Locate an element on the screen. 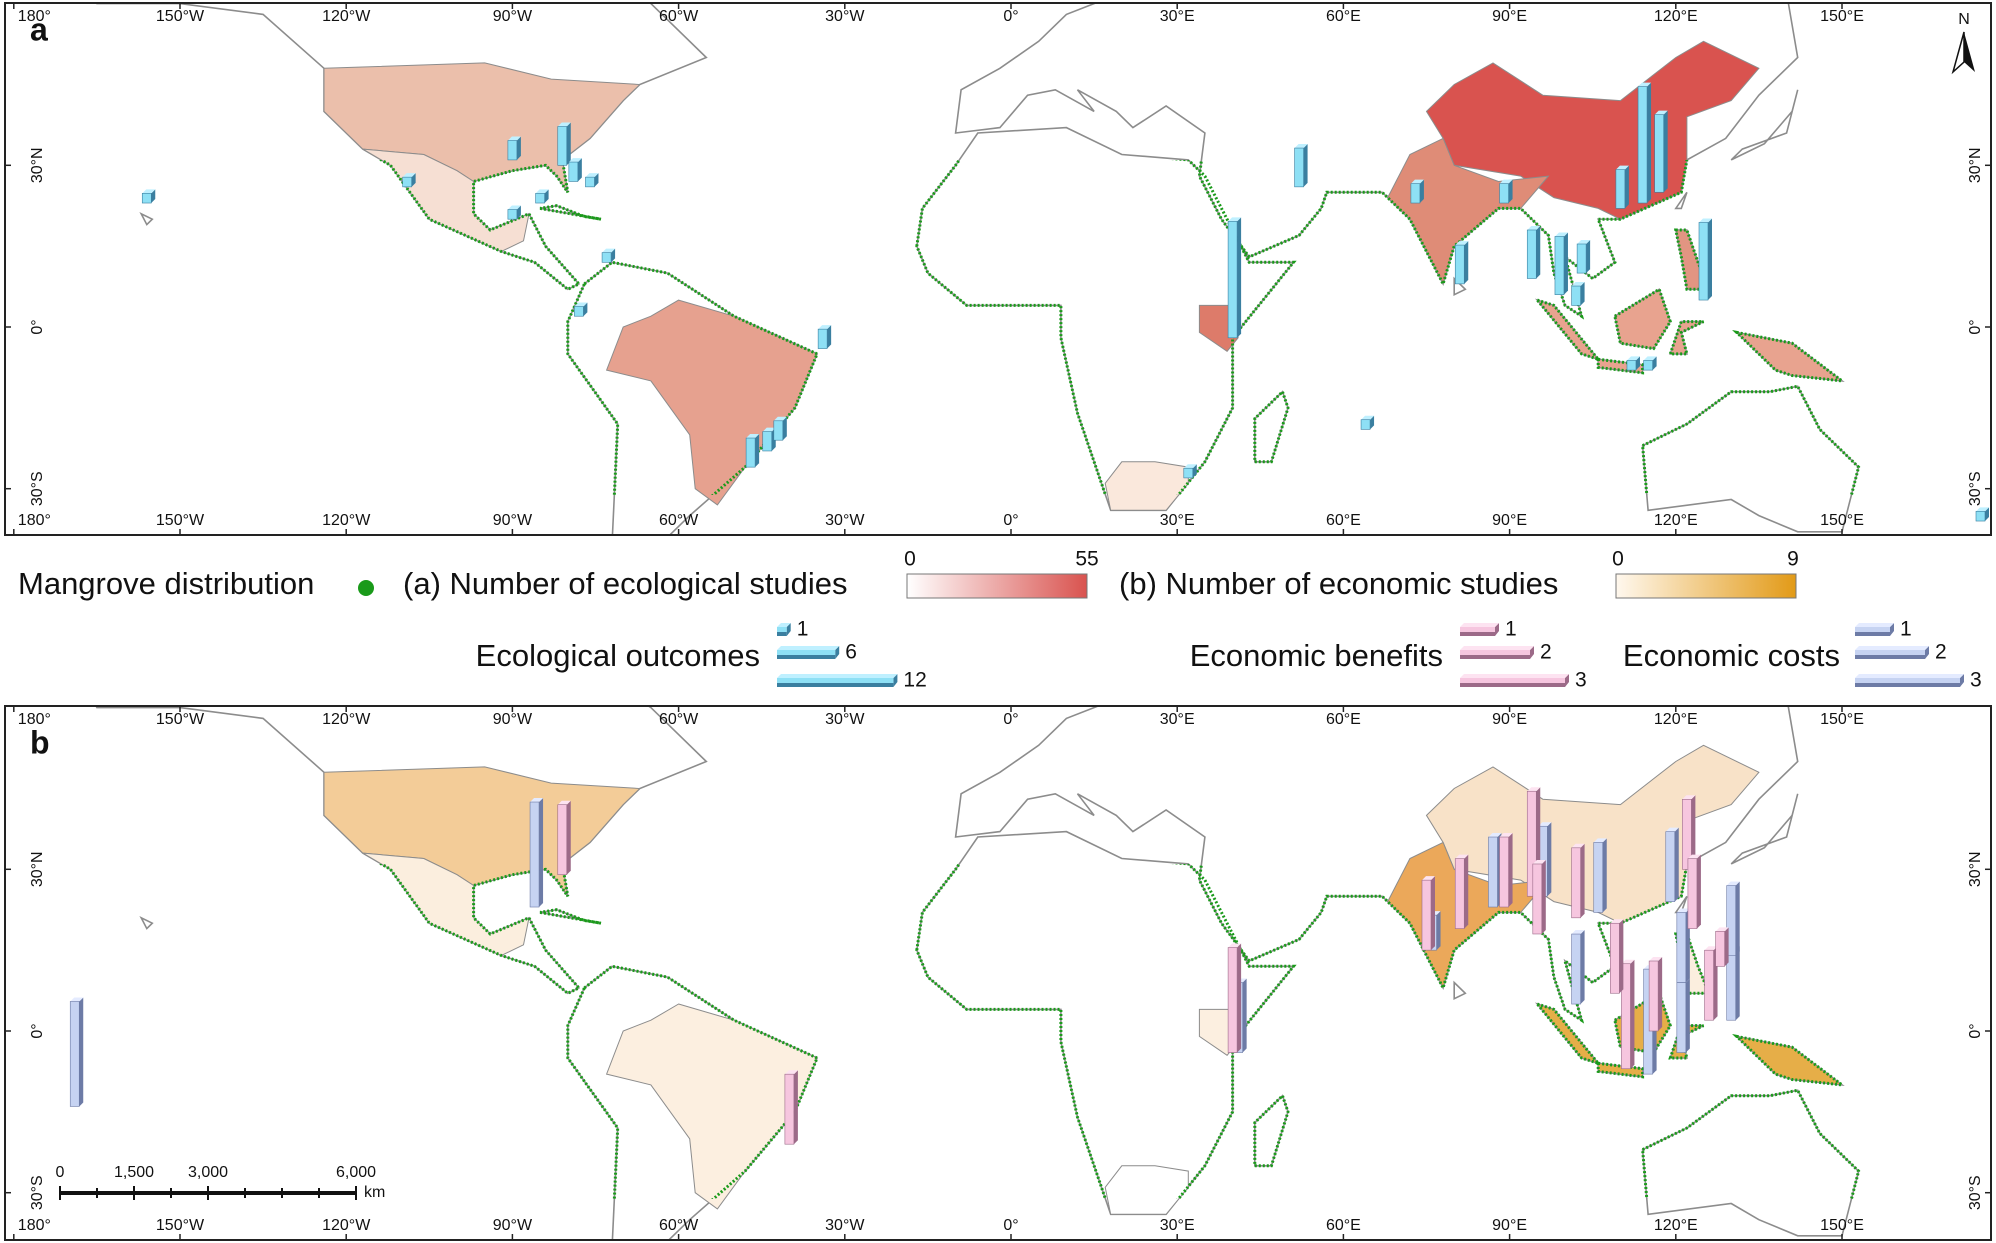 Image resolution: width=1996 pixels, height=1243 pixels. legend-size-label: 1 is located at coordinates (1511, 629).